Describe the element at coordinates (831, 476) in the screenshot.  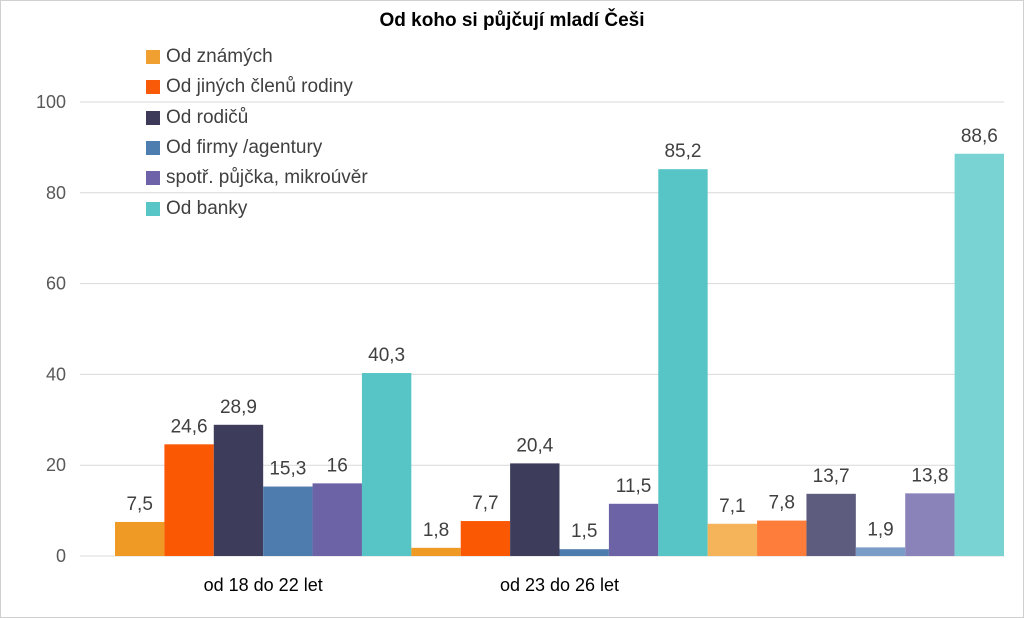
I see `data-label: 13,7` at that location.